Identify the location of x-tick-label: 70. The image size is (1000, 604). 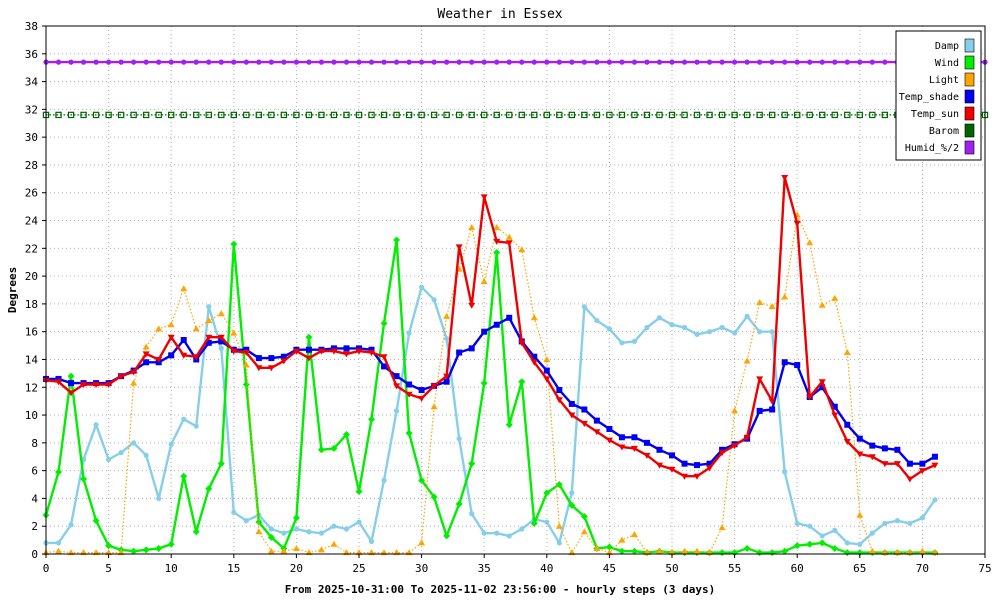
(922, 568).